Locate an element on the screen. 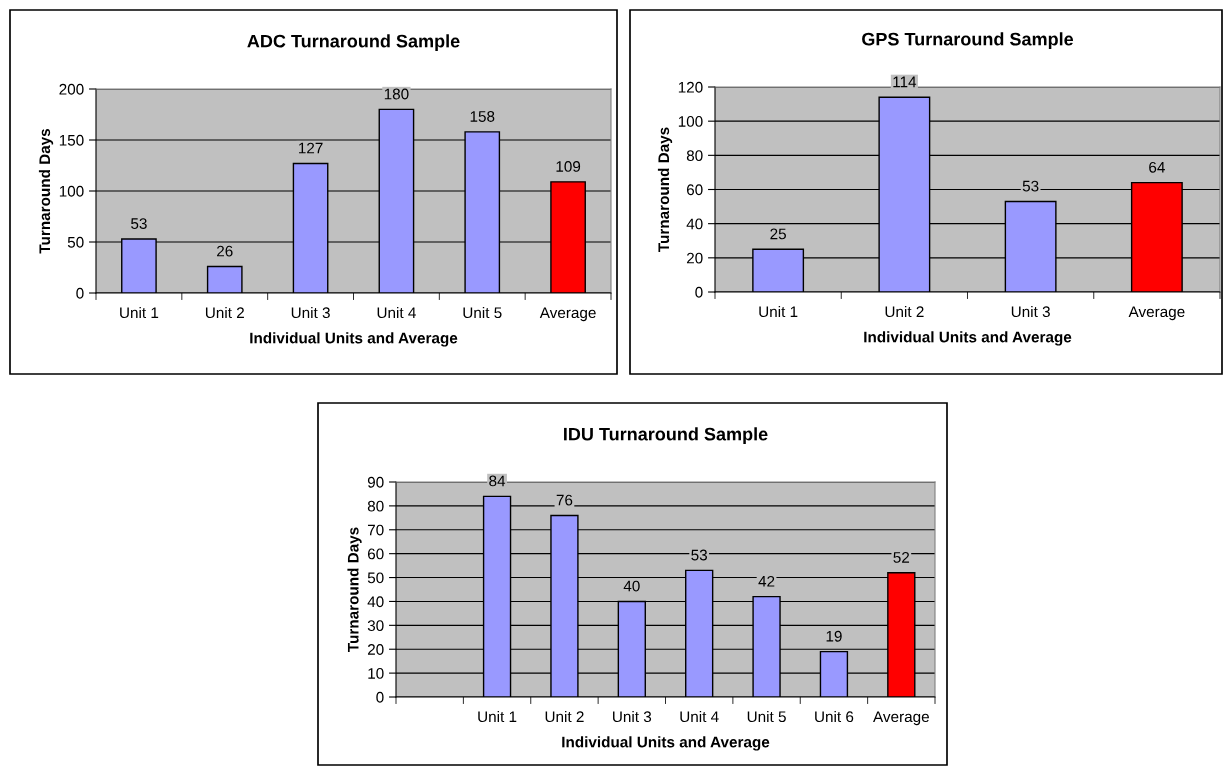 The height and width of the screenshot is (776, 1223). data-label: 25 is located at coordinates (778, 234).